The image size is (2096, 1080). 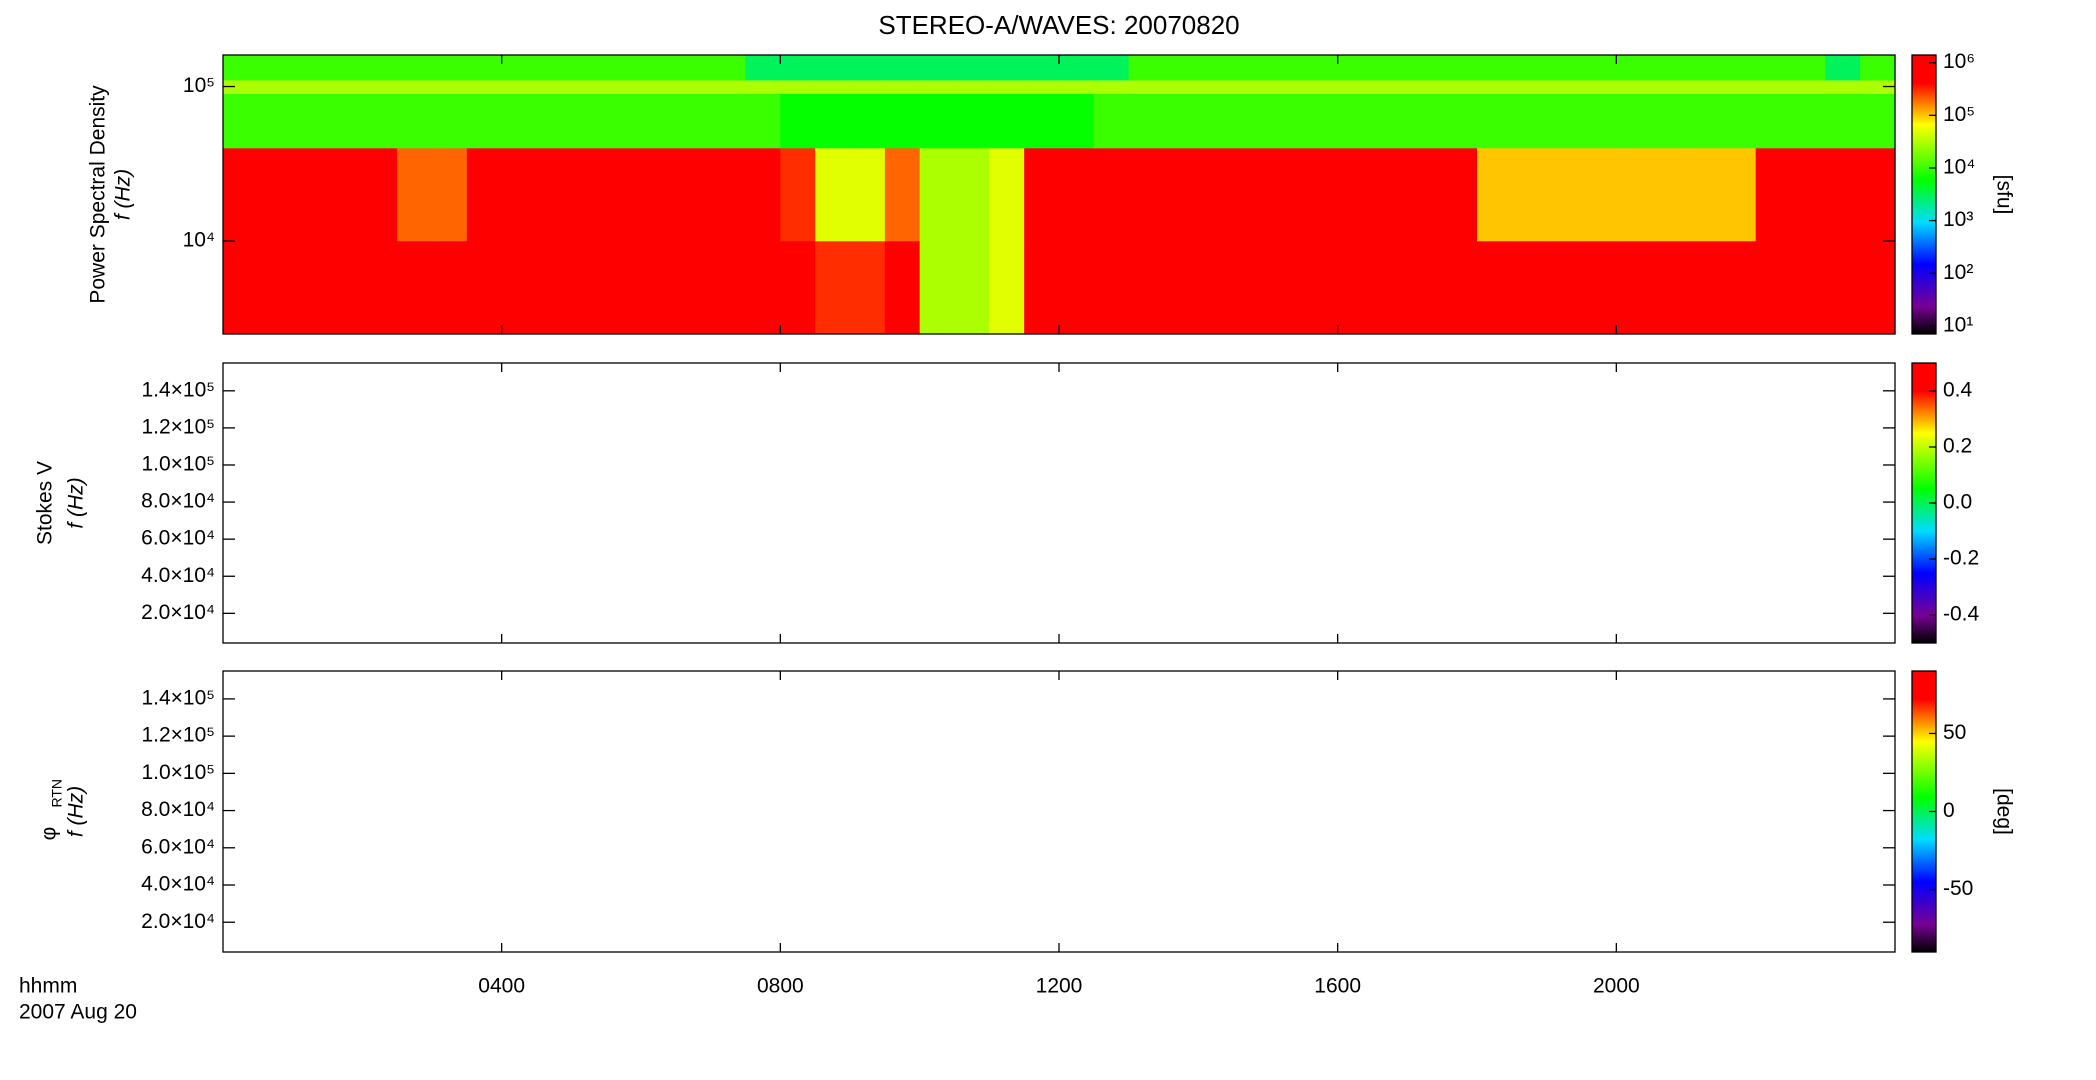 What do you see at coordinates (178, 809) in the screenshot?
I see `y-tick-label: 8.0×10⁴` at bounding box center [178, 809].